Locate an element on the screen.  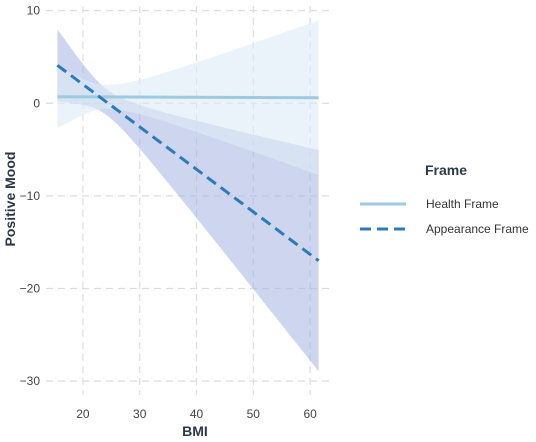
x-tick-labels: 20 30 40 50 60 is located at coordinates (196, 414).